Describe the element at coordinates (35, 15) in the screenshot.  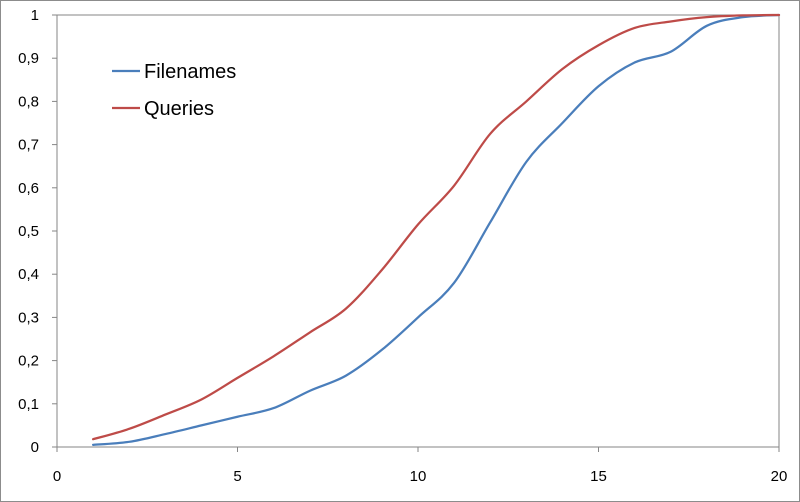
I see `y-tick-label: 1` at that location.